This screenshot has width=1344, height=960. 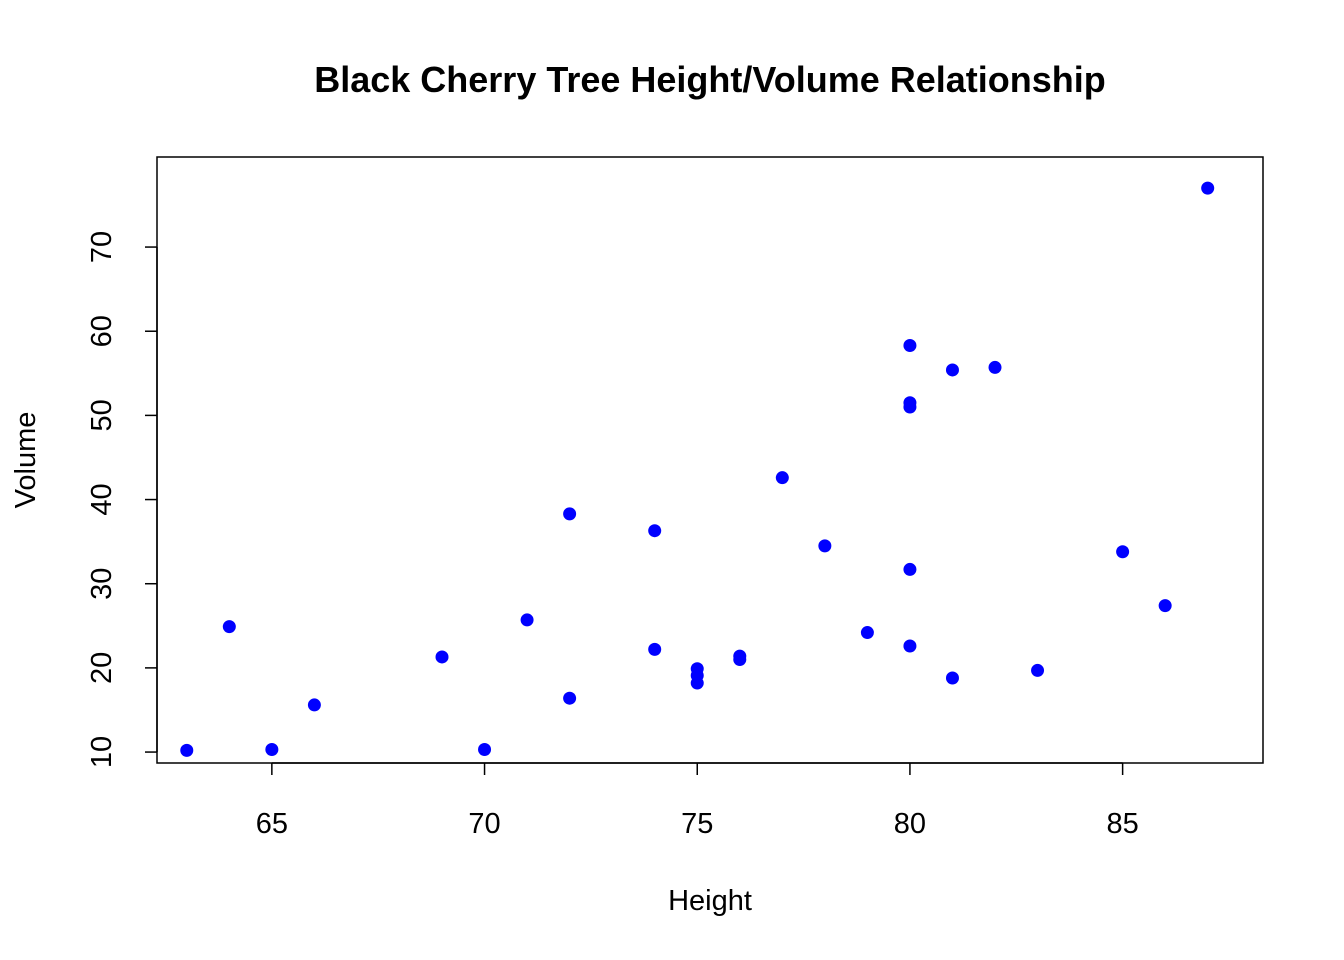 What do you see at coordinates (272, 824) in the screenshot?
I see `x-tick-label: 65` at bounding box center [272, 824].